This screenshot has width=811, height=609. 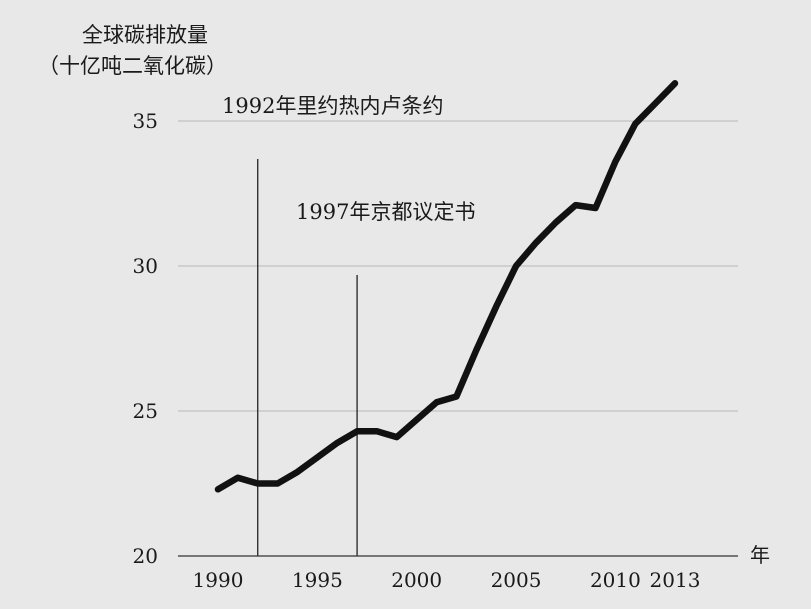 What do you see at coordinates (145, 556) in the screenshot?
I see `y-tick-label-20: 20` at bounding box center [145, 556].